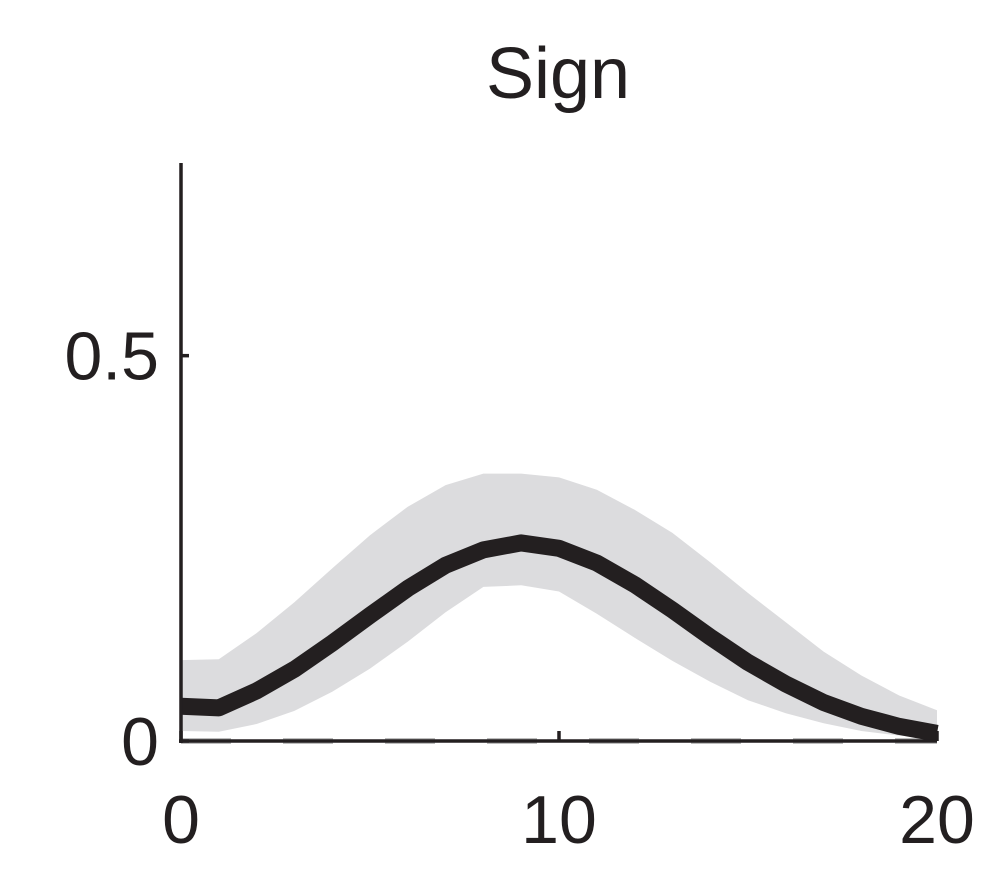  I want to click on y-tick-label: 0.5, so click(111, 357).